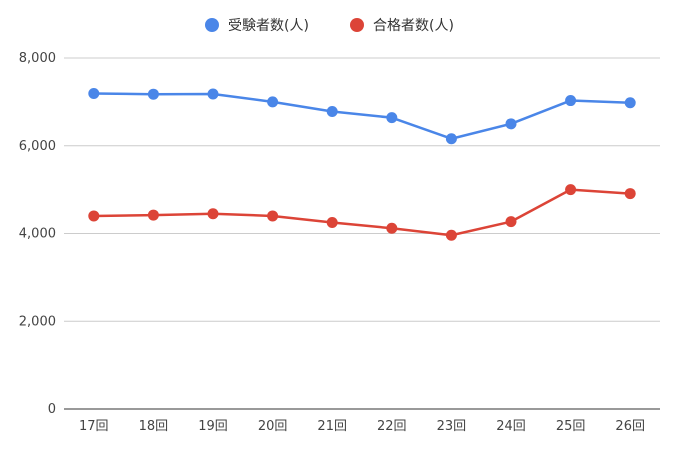  Describe the element at coordinates (571, 426) in the screenshot. I see `x-tick-label: 25回` at that location.